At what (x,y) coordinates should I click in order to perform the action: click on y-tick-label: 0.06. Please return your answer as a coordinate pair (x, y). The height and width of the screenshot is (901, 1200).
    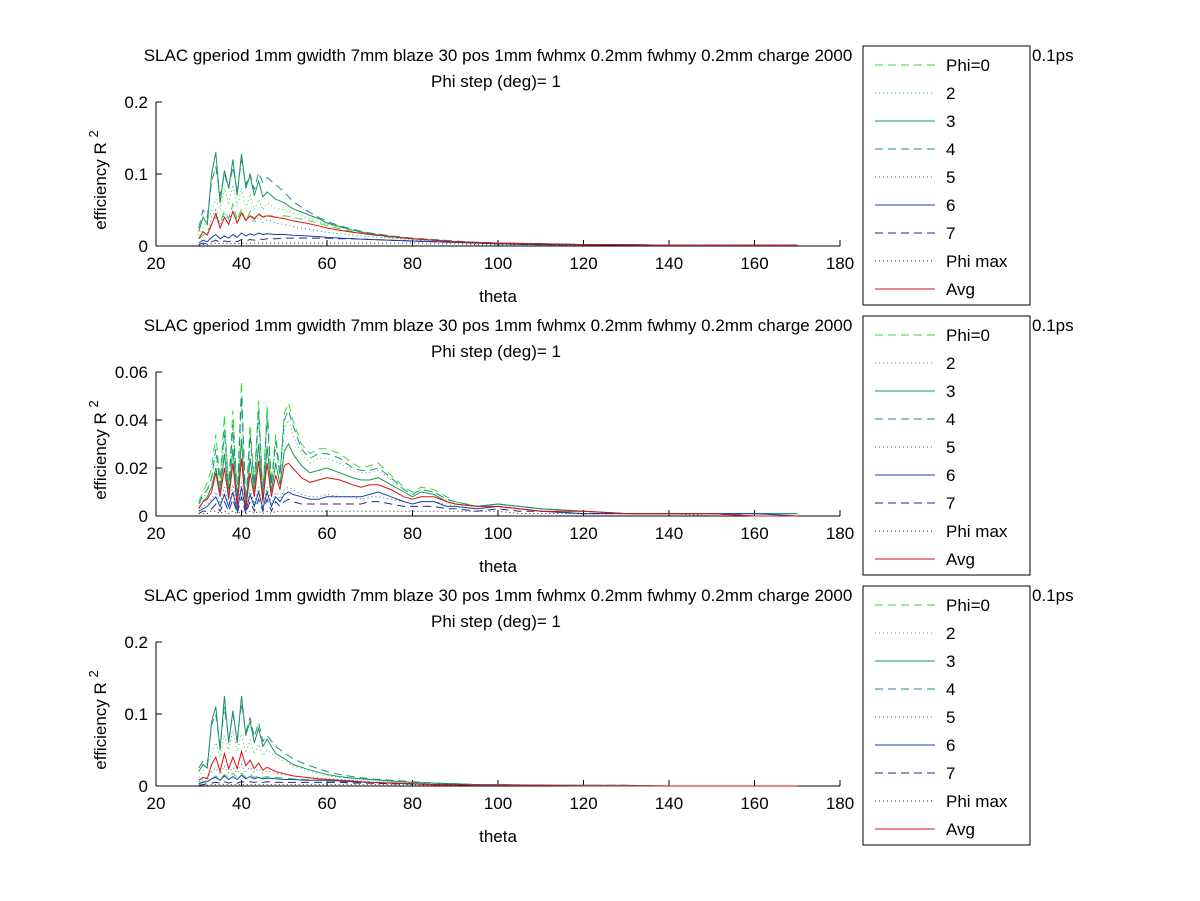
    Looking at the image, I should click on (131, 372).